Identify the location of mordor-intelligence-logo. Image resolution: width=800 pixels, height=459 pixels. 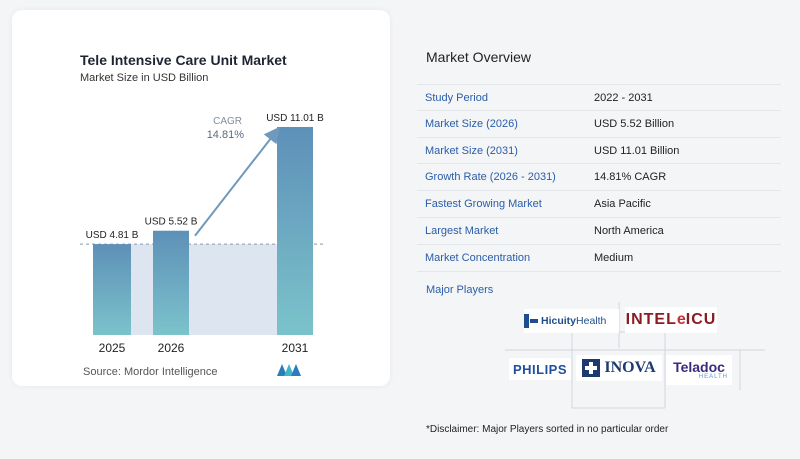
(289, 370).